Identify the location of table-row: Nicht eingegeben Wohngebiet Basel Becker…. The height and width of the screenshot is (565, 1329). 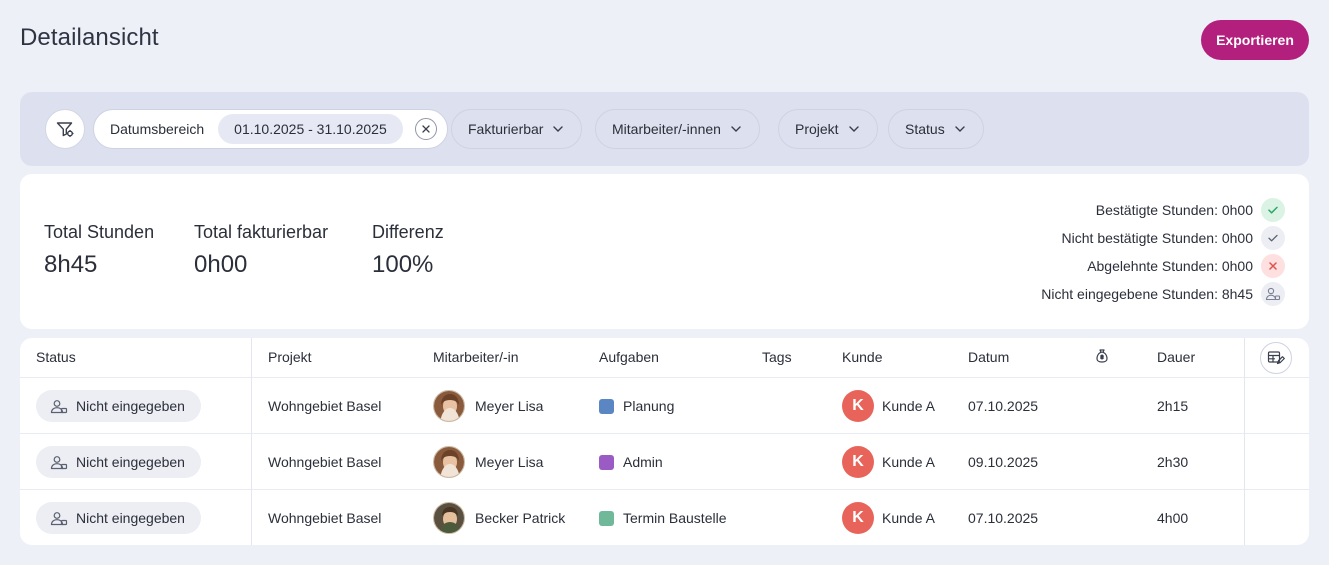
(664, 517).